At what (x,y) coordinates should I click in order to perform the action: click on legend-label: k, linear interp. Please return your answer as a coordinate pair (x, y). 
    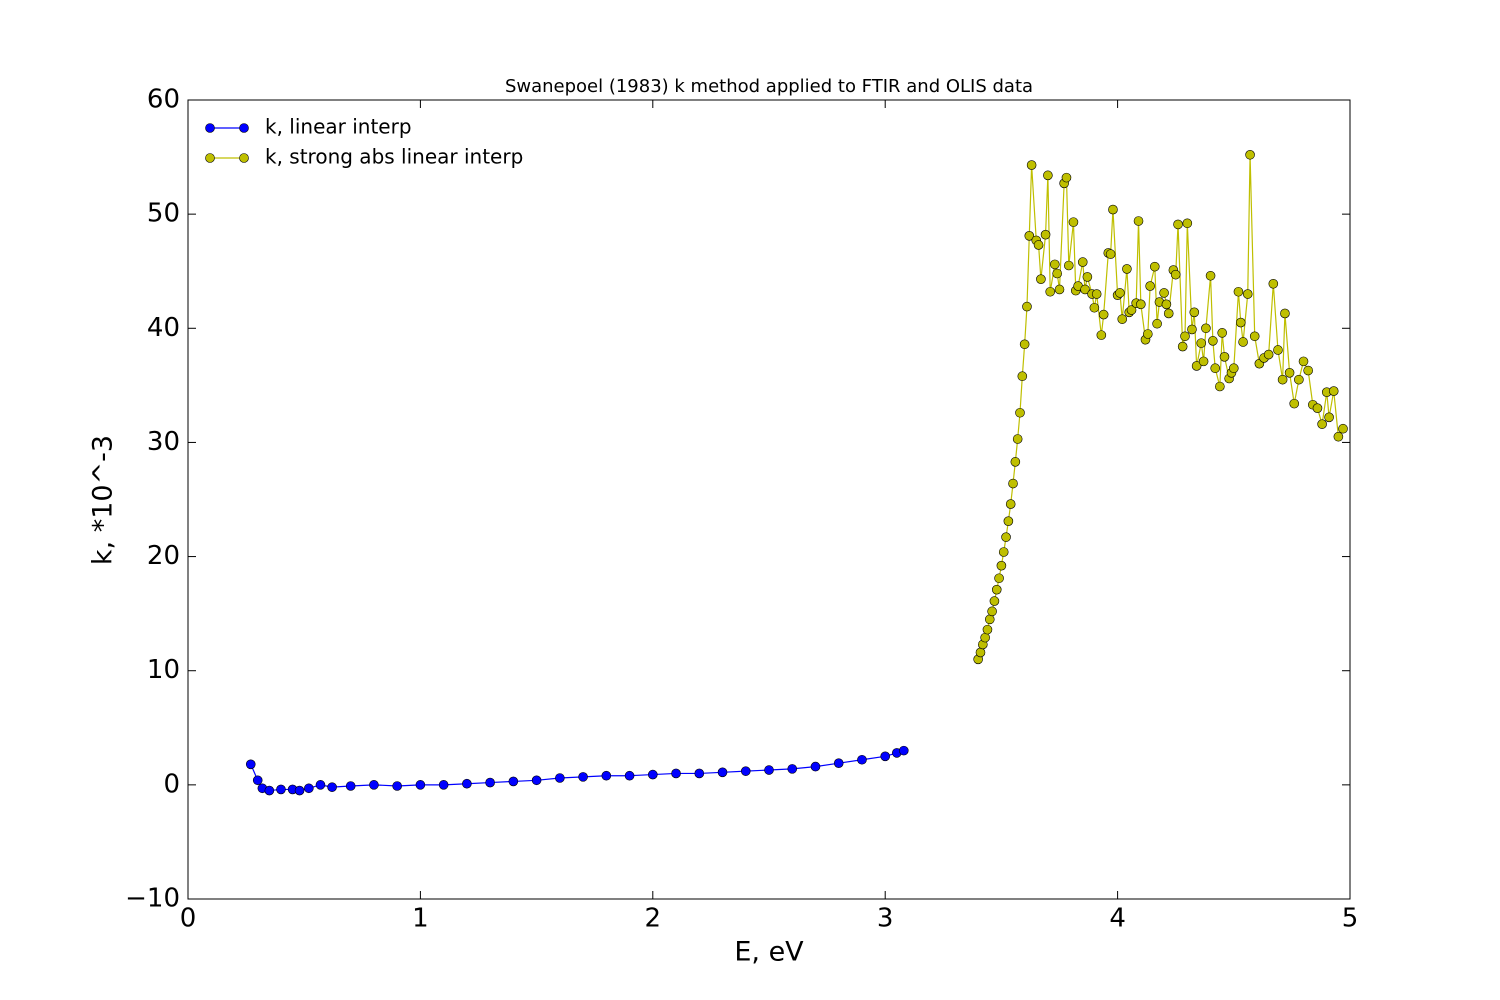
    Looking at the image, I should click on (338, 127).